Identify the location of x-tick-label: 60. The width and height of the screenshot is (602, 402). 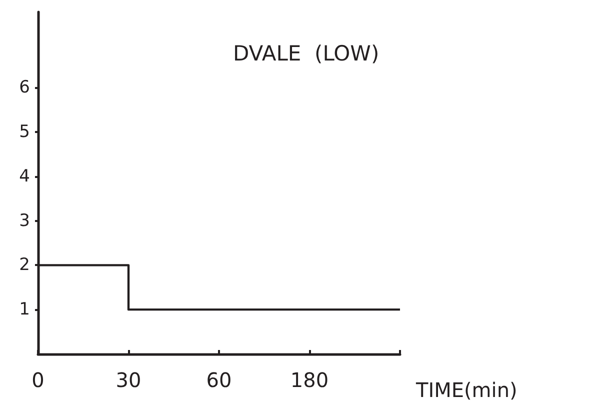
(219, 380).